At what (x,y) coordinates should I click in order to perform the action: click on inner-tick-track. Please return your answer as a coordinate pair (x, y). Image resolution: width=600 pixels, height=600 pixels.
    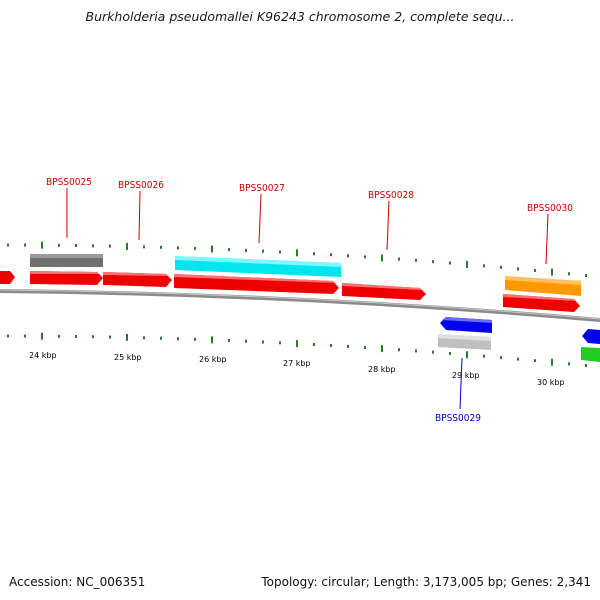
    Looking at the image, I should click on (297, 350).